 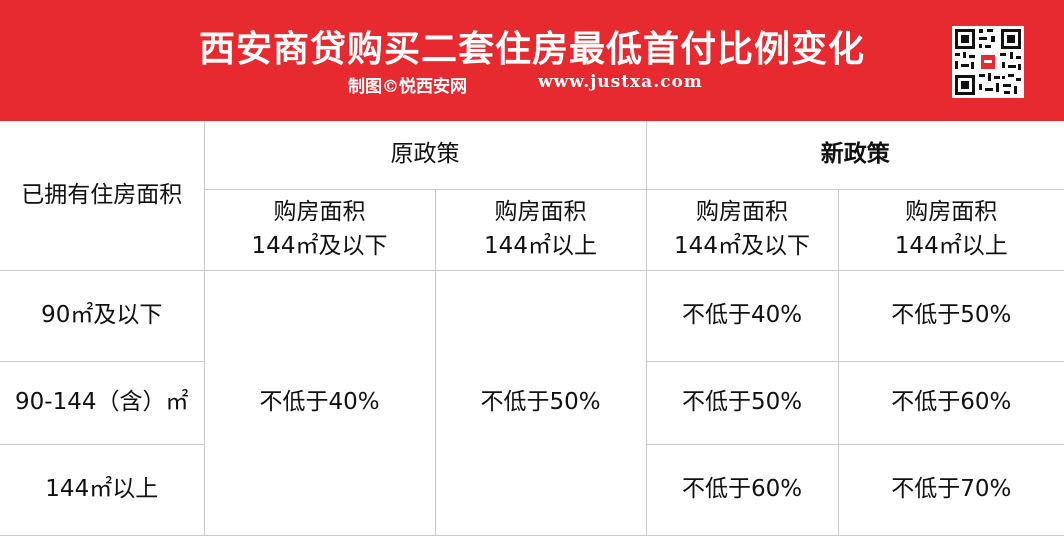 I want to click on website-link: www.justxa.com, so click(x=620, y=82).